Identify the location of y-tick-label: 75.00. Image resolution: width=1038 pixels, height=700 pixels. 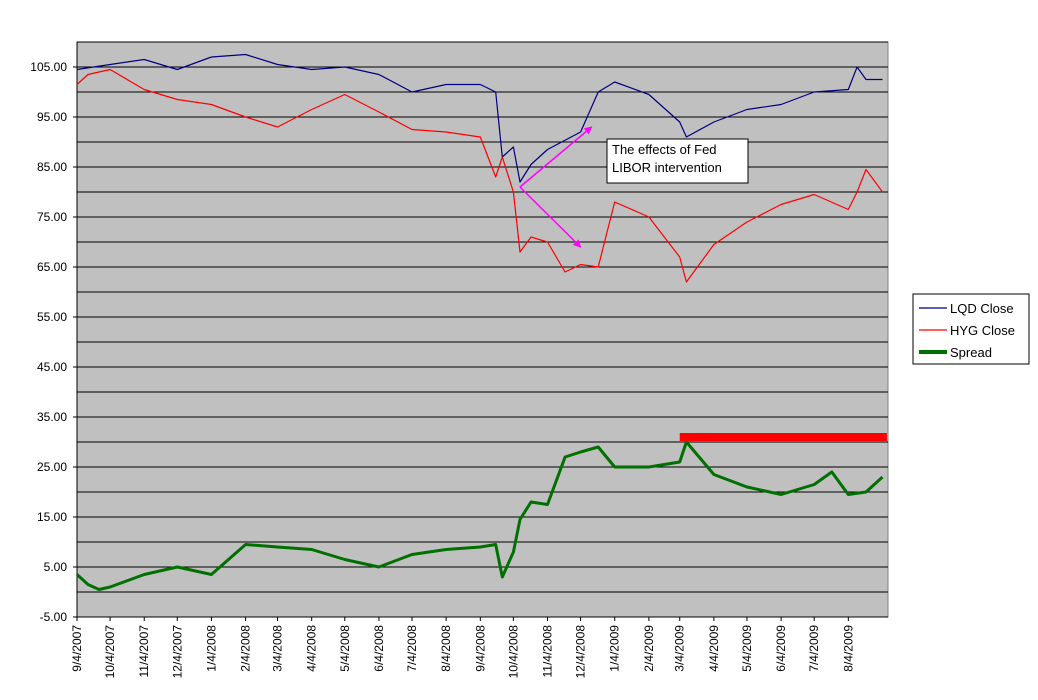
(52, 217).